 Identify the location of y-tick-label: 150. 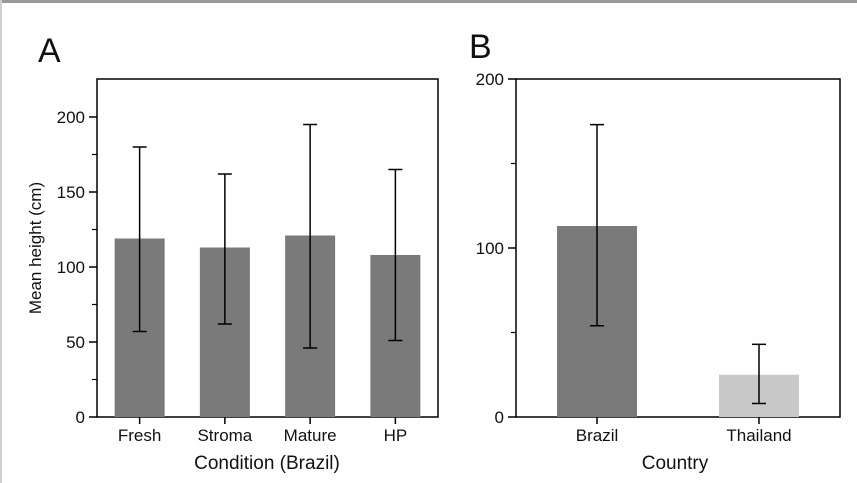
(71, 192).